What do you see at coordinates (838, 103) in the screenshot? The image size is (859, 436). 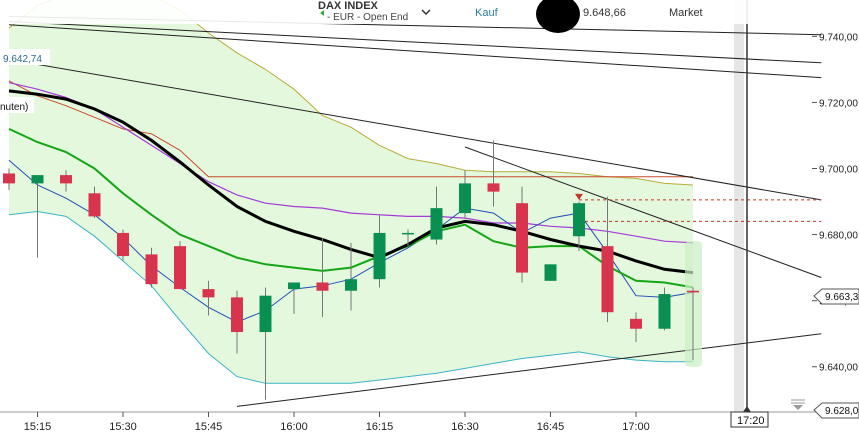 I see `y-tick-label: 9.720,00` at bounding box center [838, 103].